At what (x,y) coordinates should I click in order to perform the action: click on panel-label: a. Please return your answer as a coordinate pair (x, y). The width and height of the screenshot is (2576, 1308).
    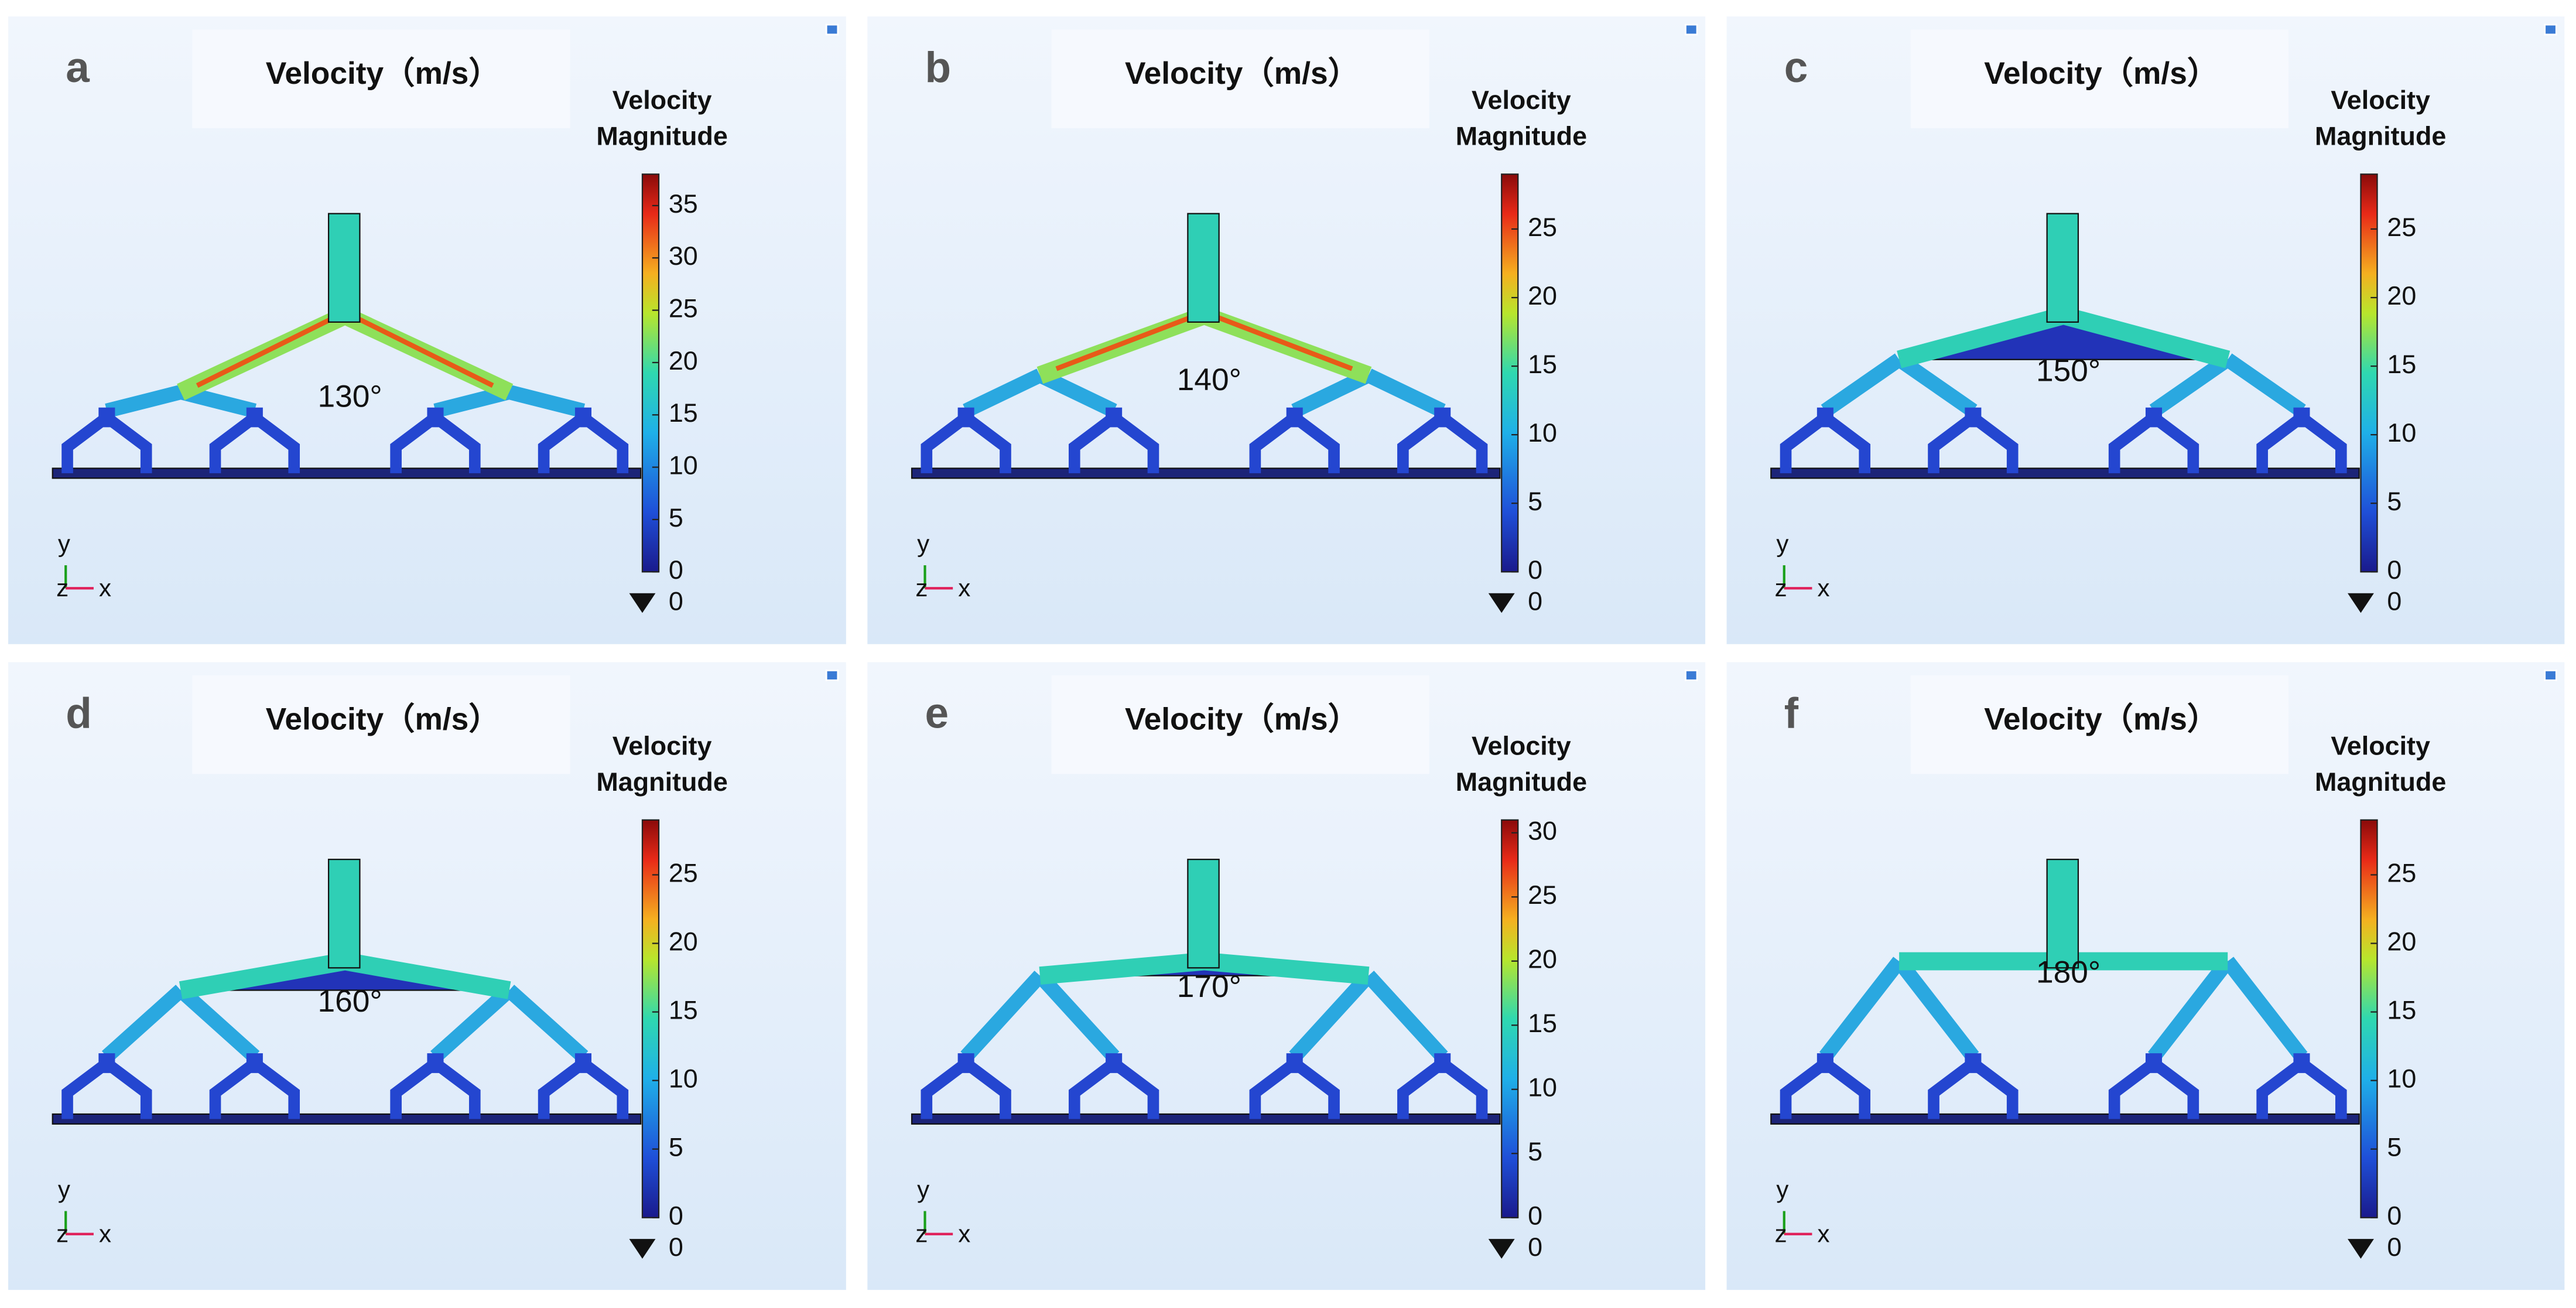
    Looking at the image, I should click on (78, 67).